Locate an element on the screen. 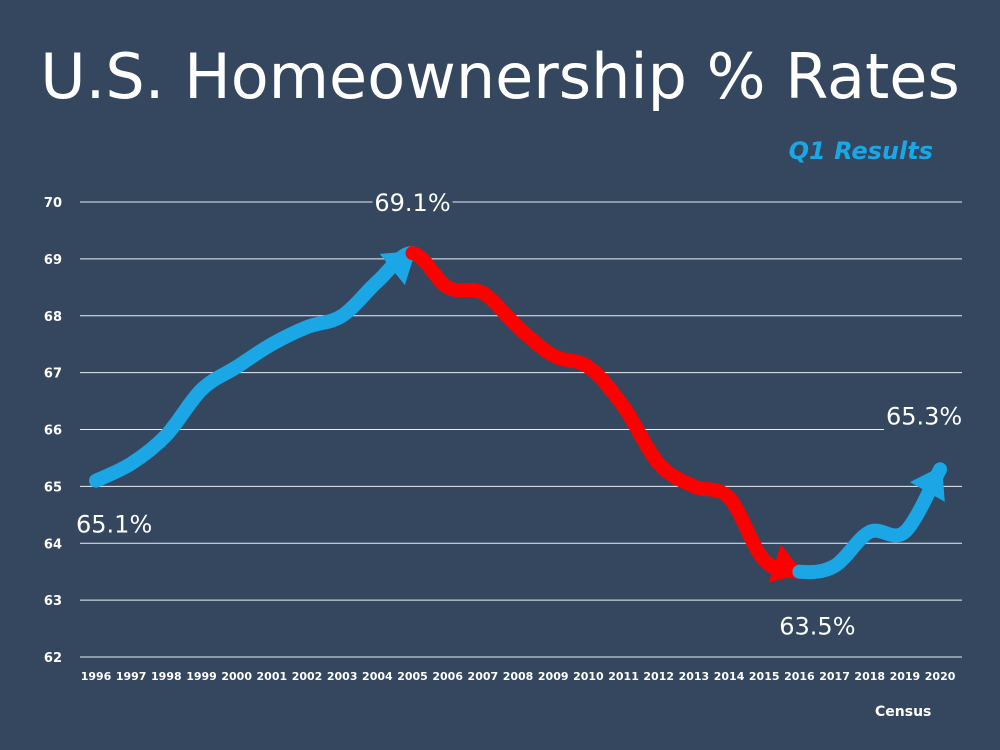 The width and height of the screenshot is (1000, 750). y-tick-label: 69 is located at coordinates (53, 260).